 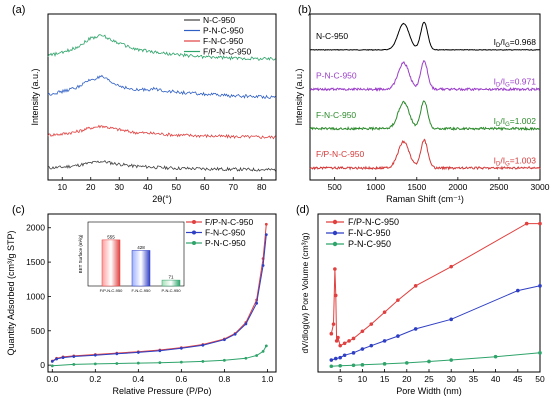 What do you see at coordinates (138, 379) in the screenshot?
I see `panel-c-xtick-label: 0.4` at bounding box center [138, 379].